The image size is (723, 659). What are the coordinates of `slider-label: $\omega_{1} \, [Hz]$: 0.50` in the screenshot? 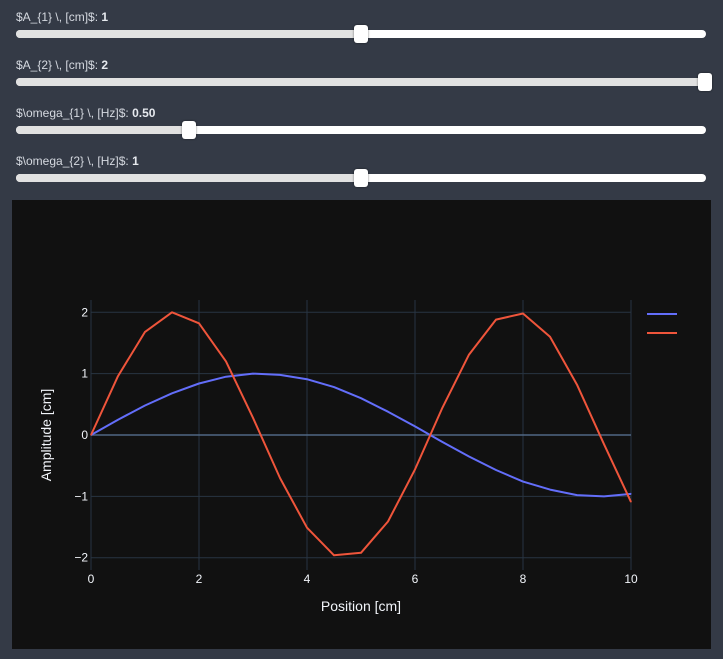 It's located at (85, 113).